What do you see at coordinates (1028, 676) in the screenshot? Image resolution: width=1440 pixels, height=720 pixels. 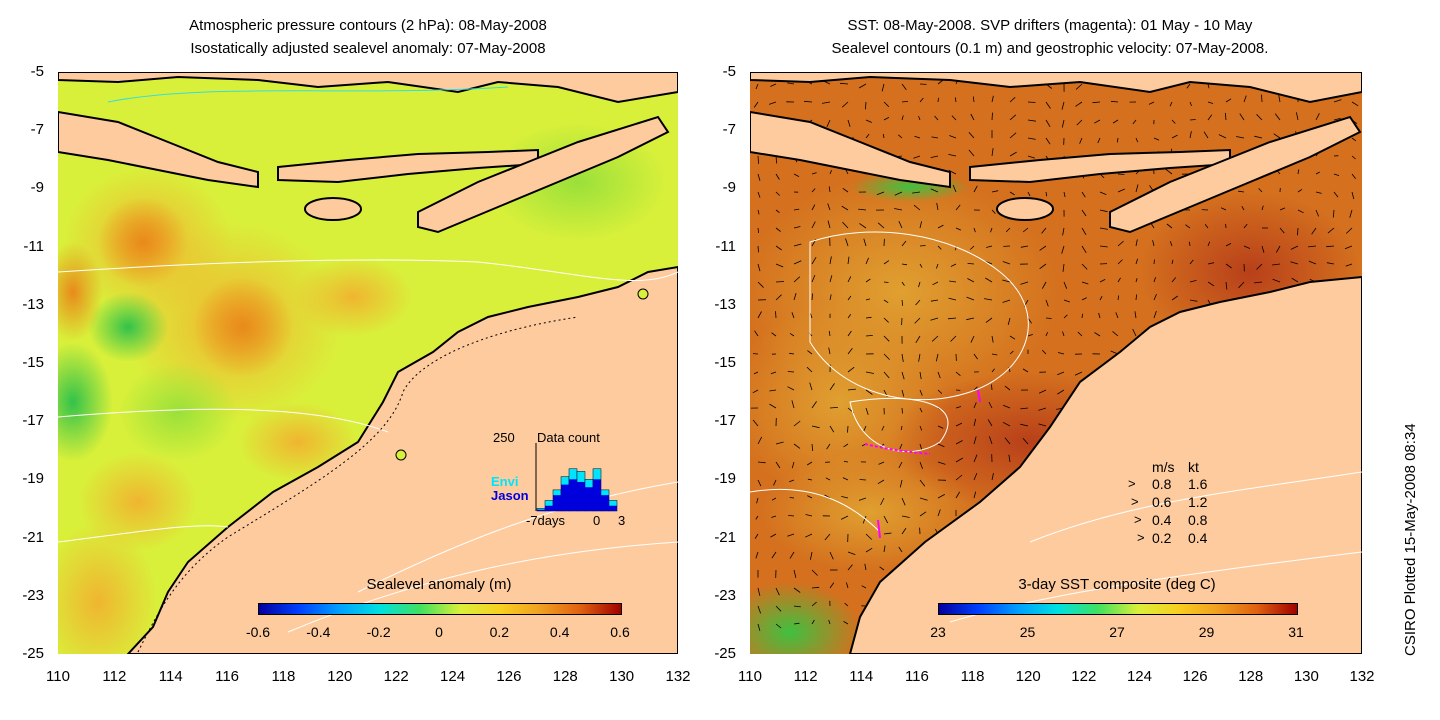 I see `x-tick-label: 120` at bounding box center [1028, 676].